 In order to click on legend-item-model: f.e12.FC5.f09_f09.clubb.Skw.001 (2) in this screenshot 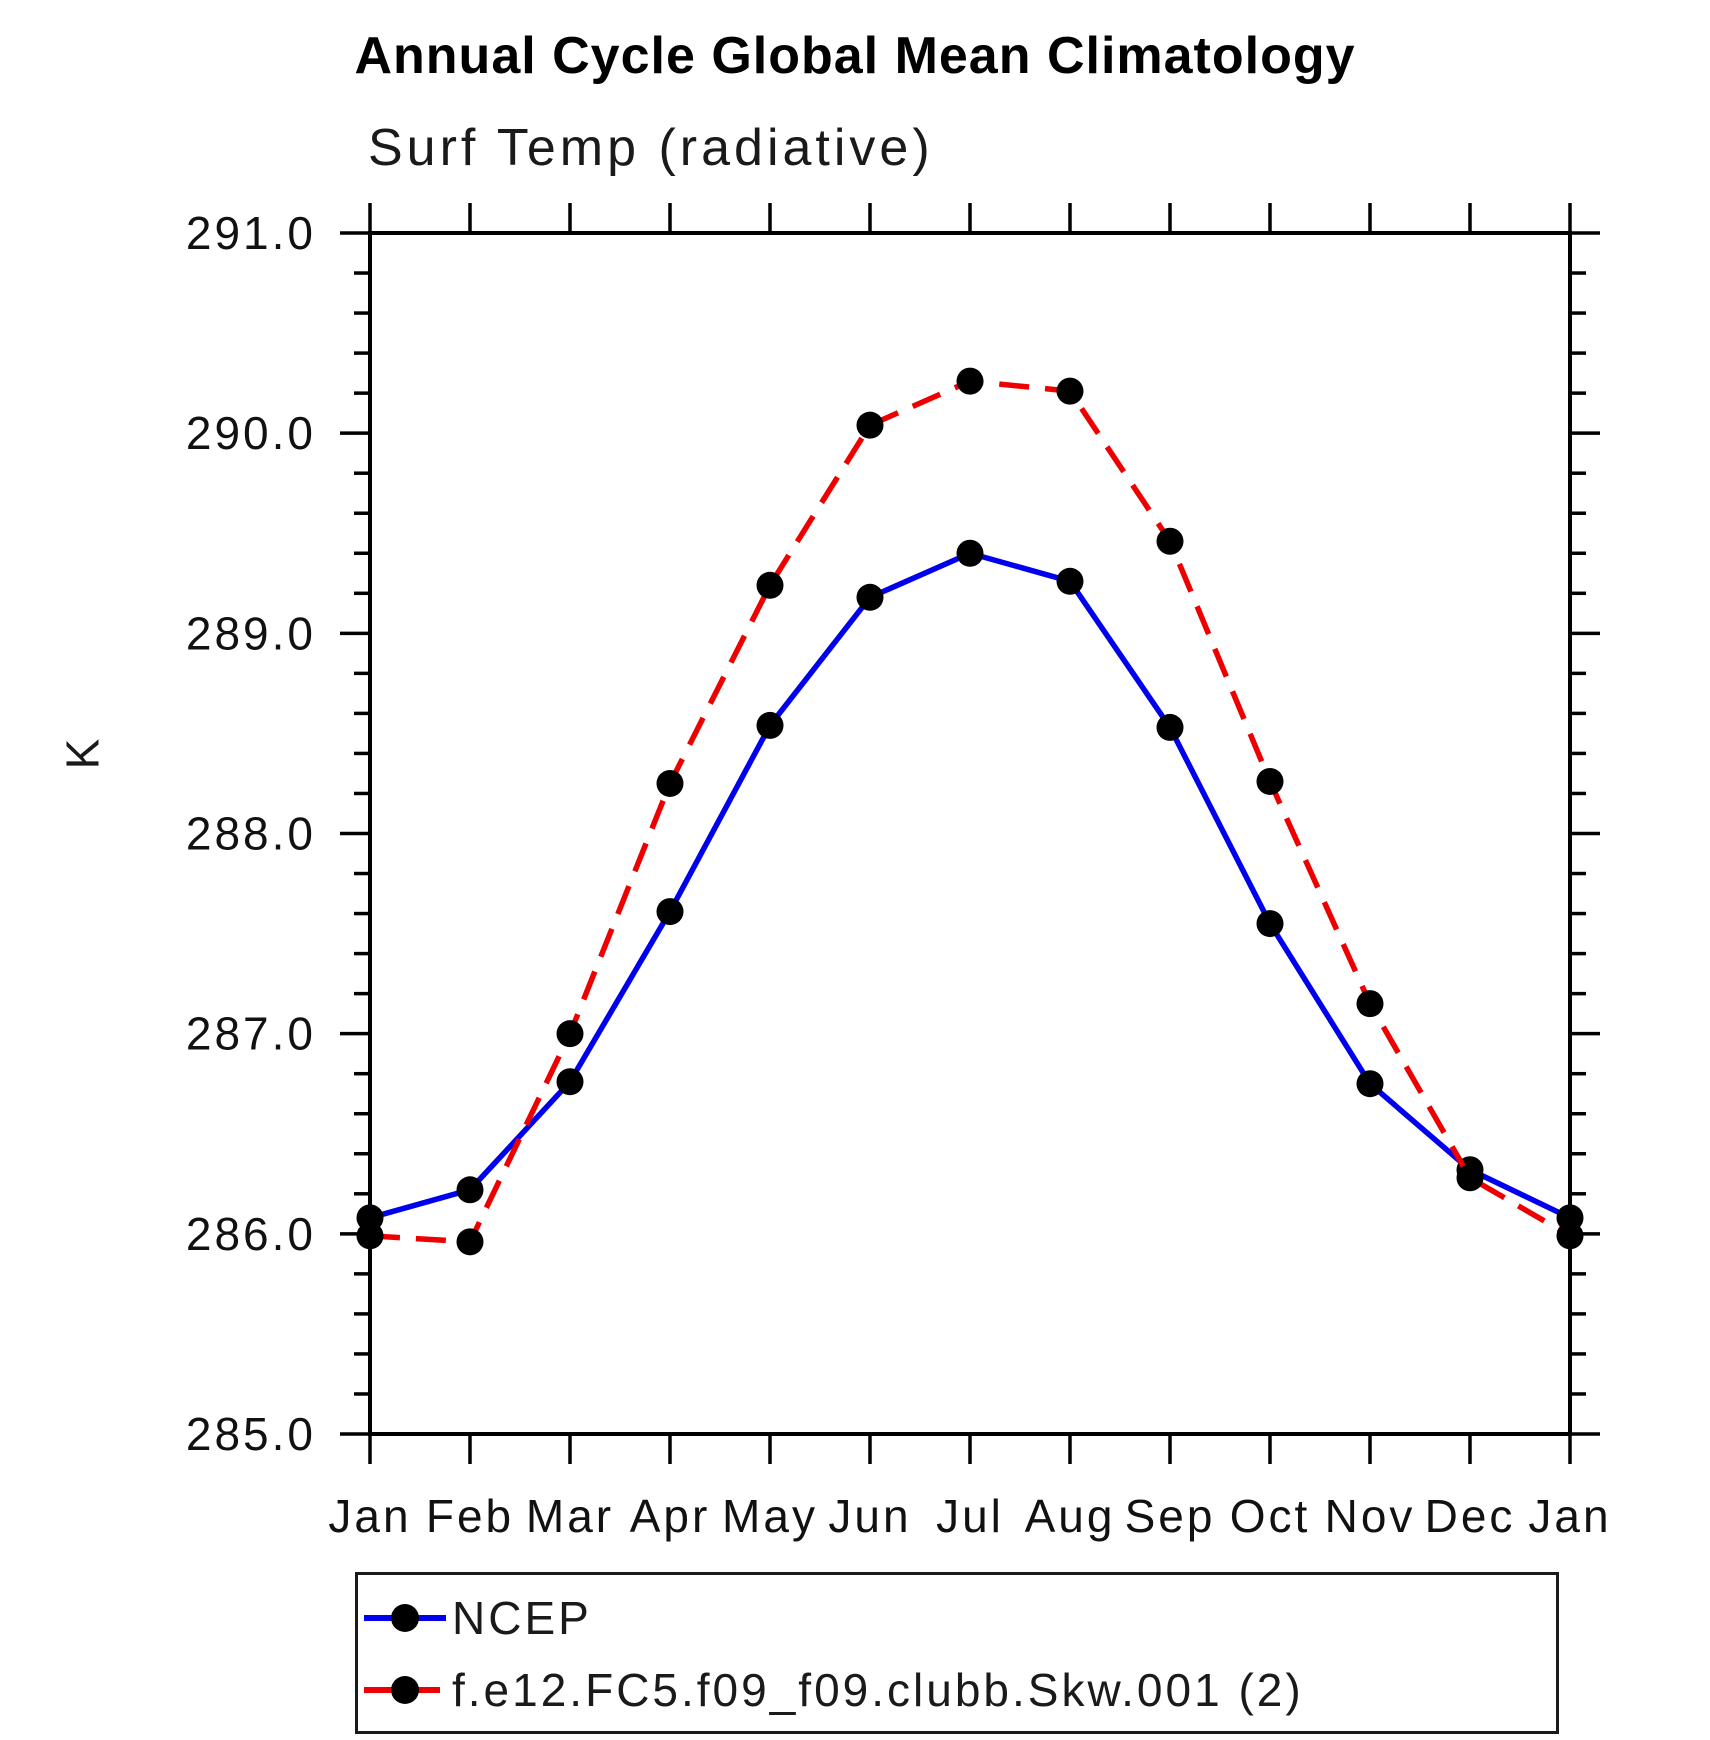, I will do `click(834, 1690)`.